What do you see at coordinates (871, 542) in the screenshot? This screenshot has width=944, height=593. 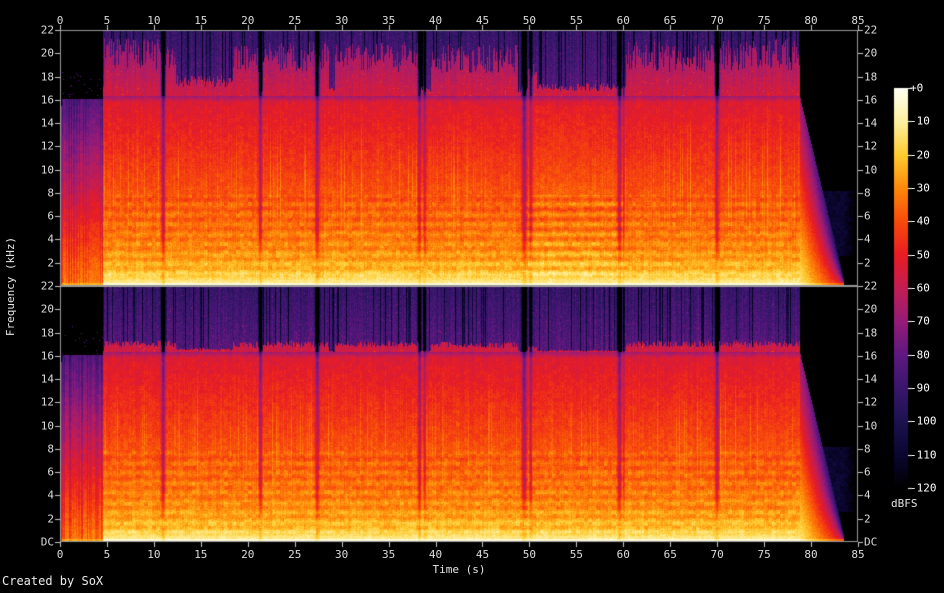 I see `freq-tick-label-right-bottom: DC` at bounding box center [871, 542].